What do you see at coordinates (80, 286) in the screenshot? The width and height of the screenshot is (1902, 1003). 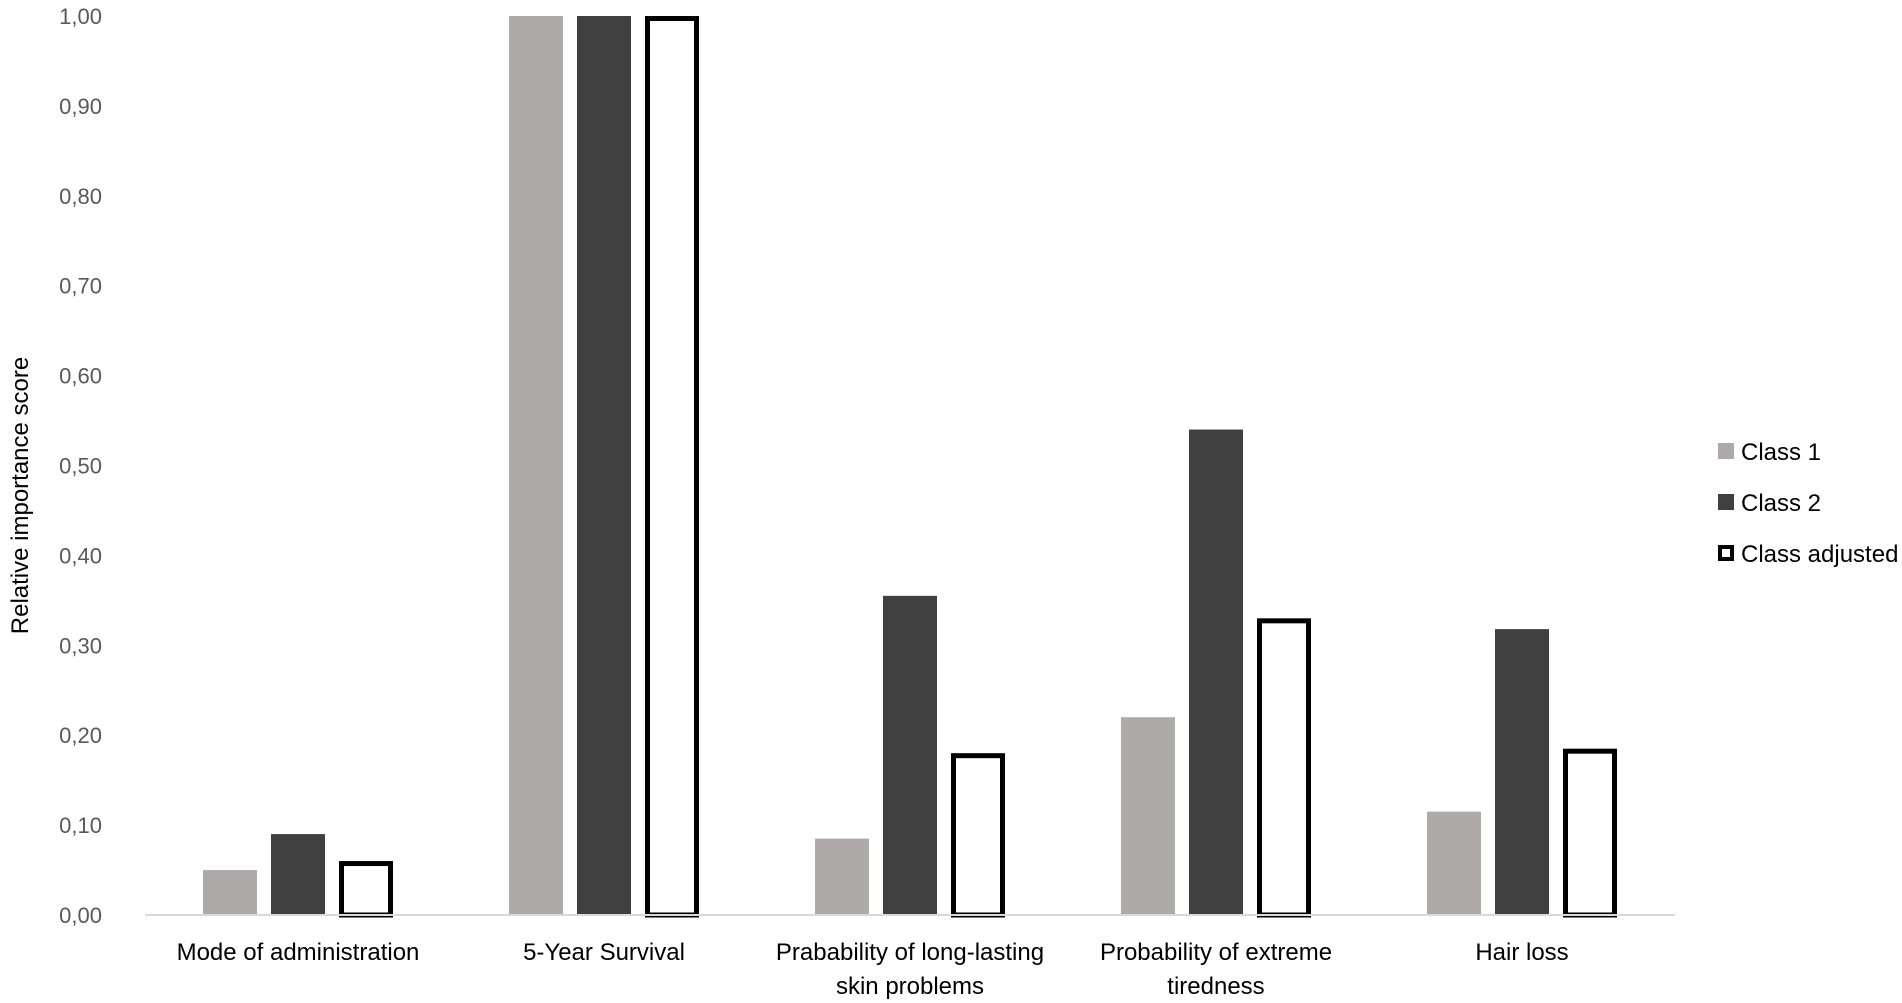 I see `y-tick-label: 0,70` at bounding box center [80, 286].